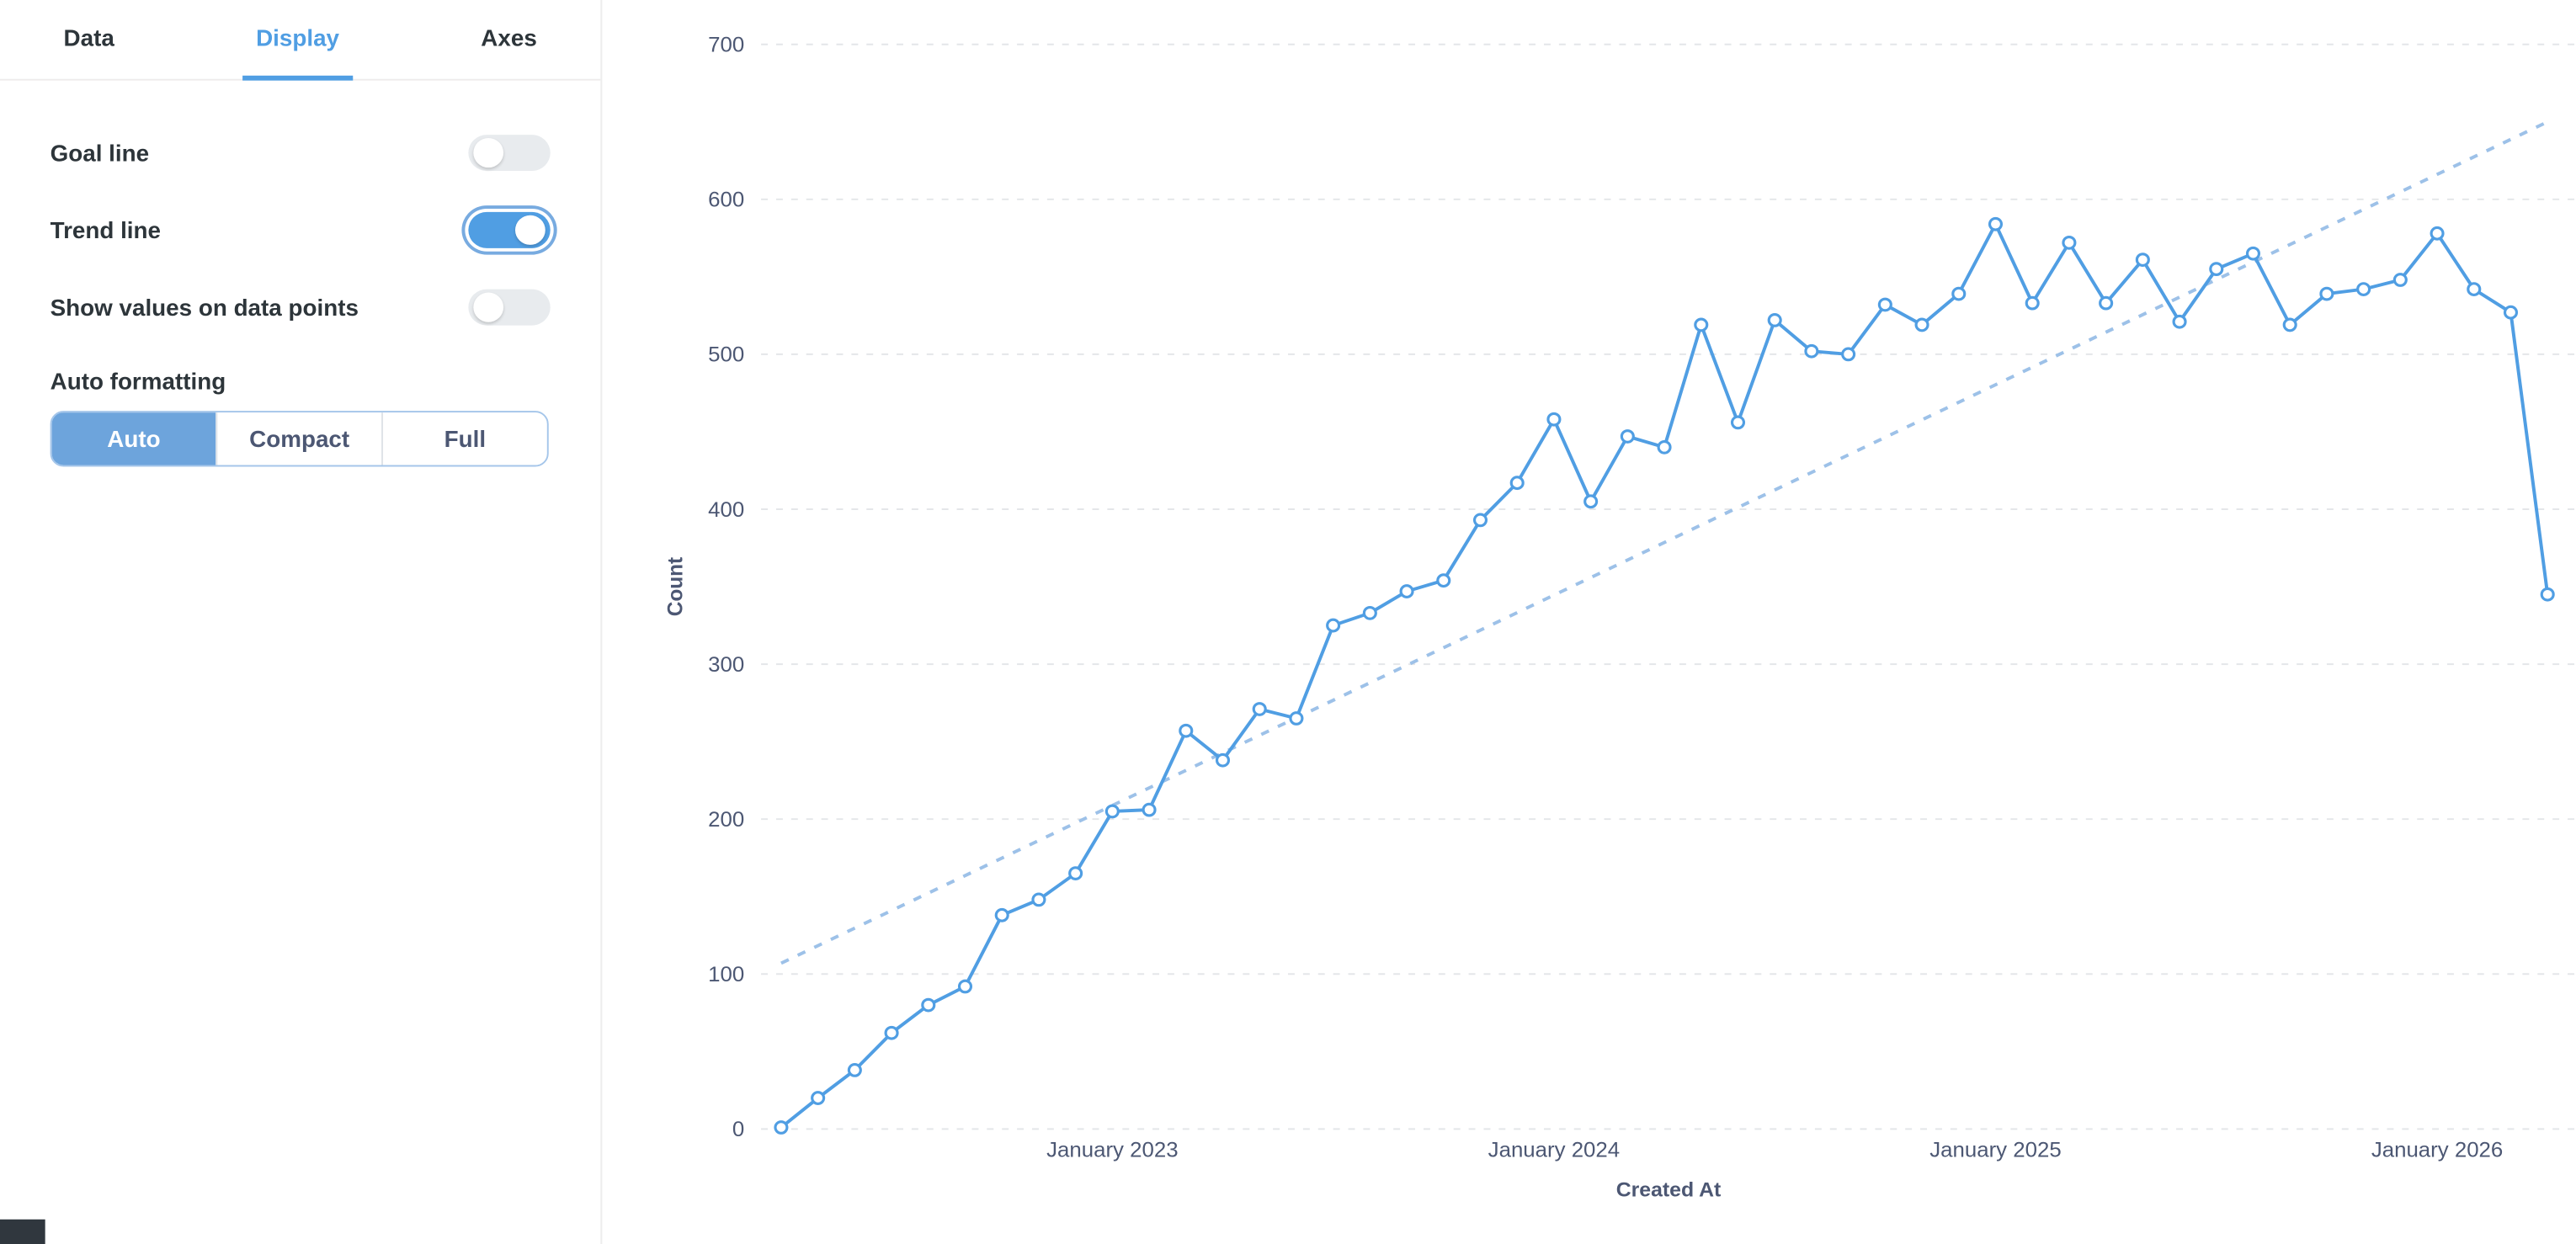 The image size is (2576, 1244). I want to click on segment-full: Full, so click(464, 439).